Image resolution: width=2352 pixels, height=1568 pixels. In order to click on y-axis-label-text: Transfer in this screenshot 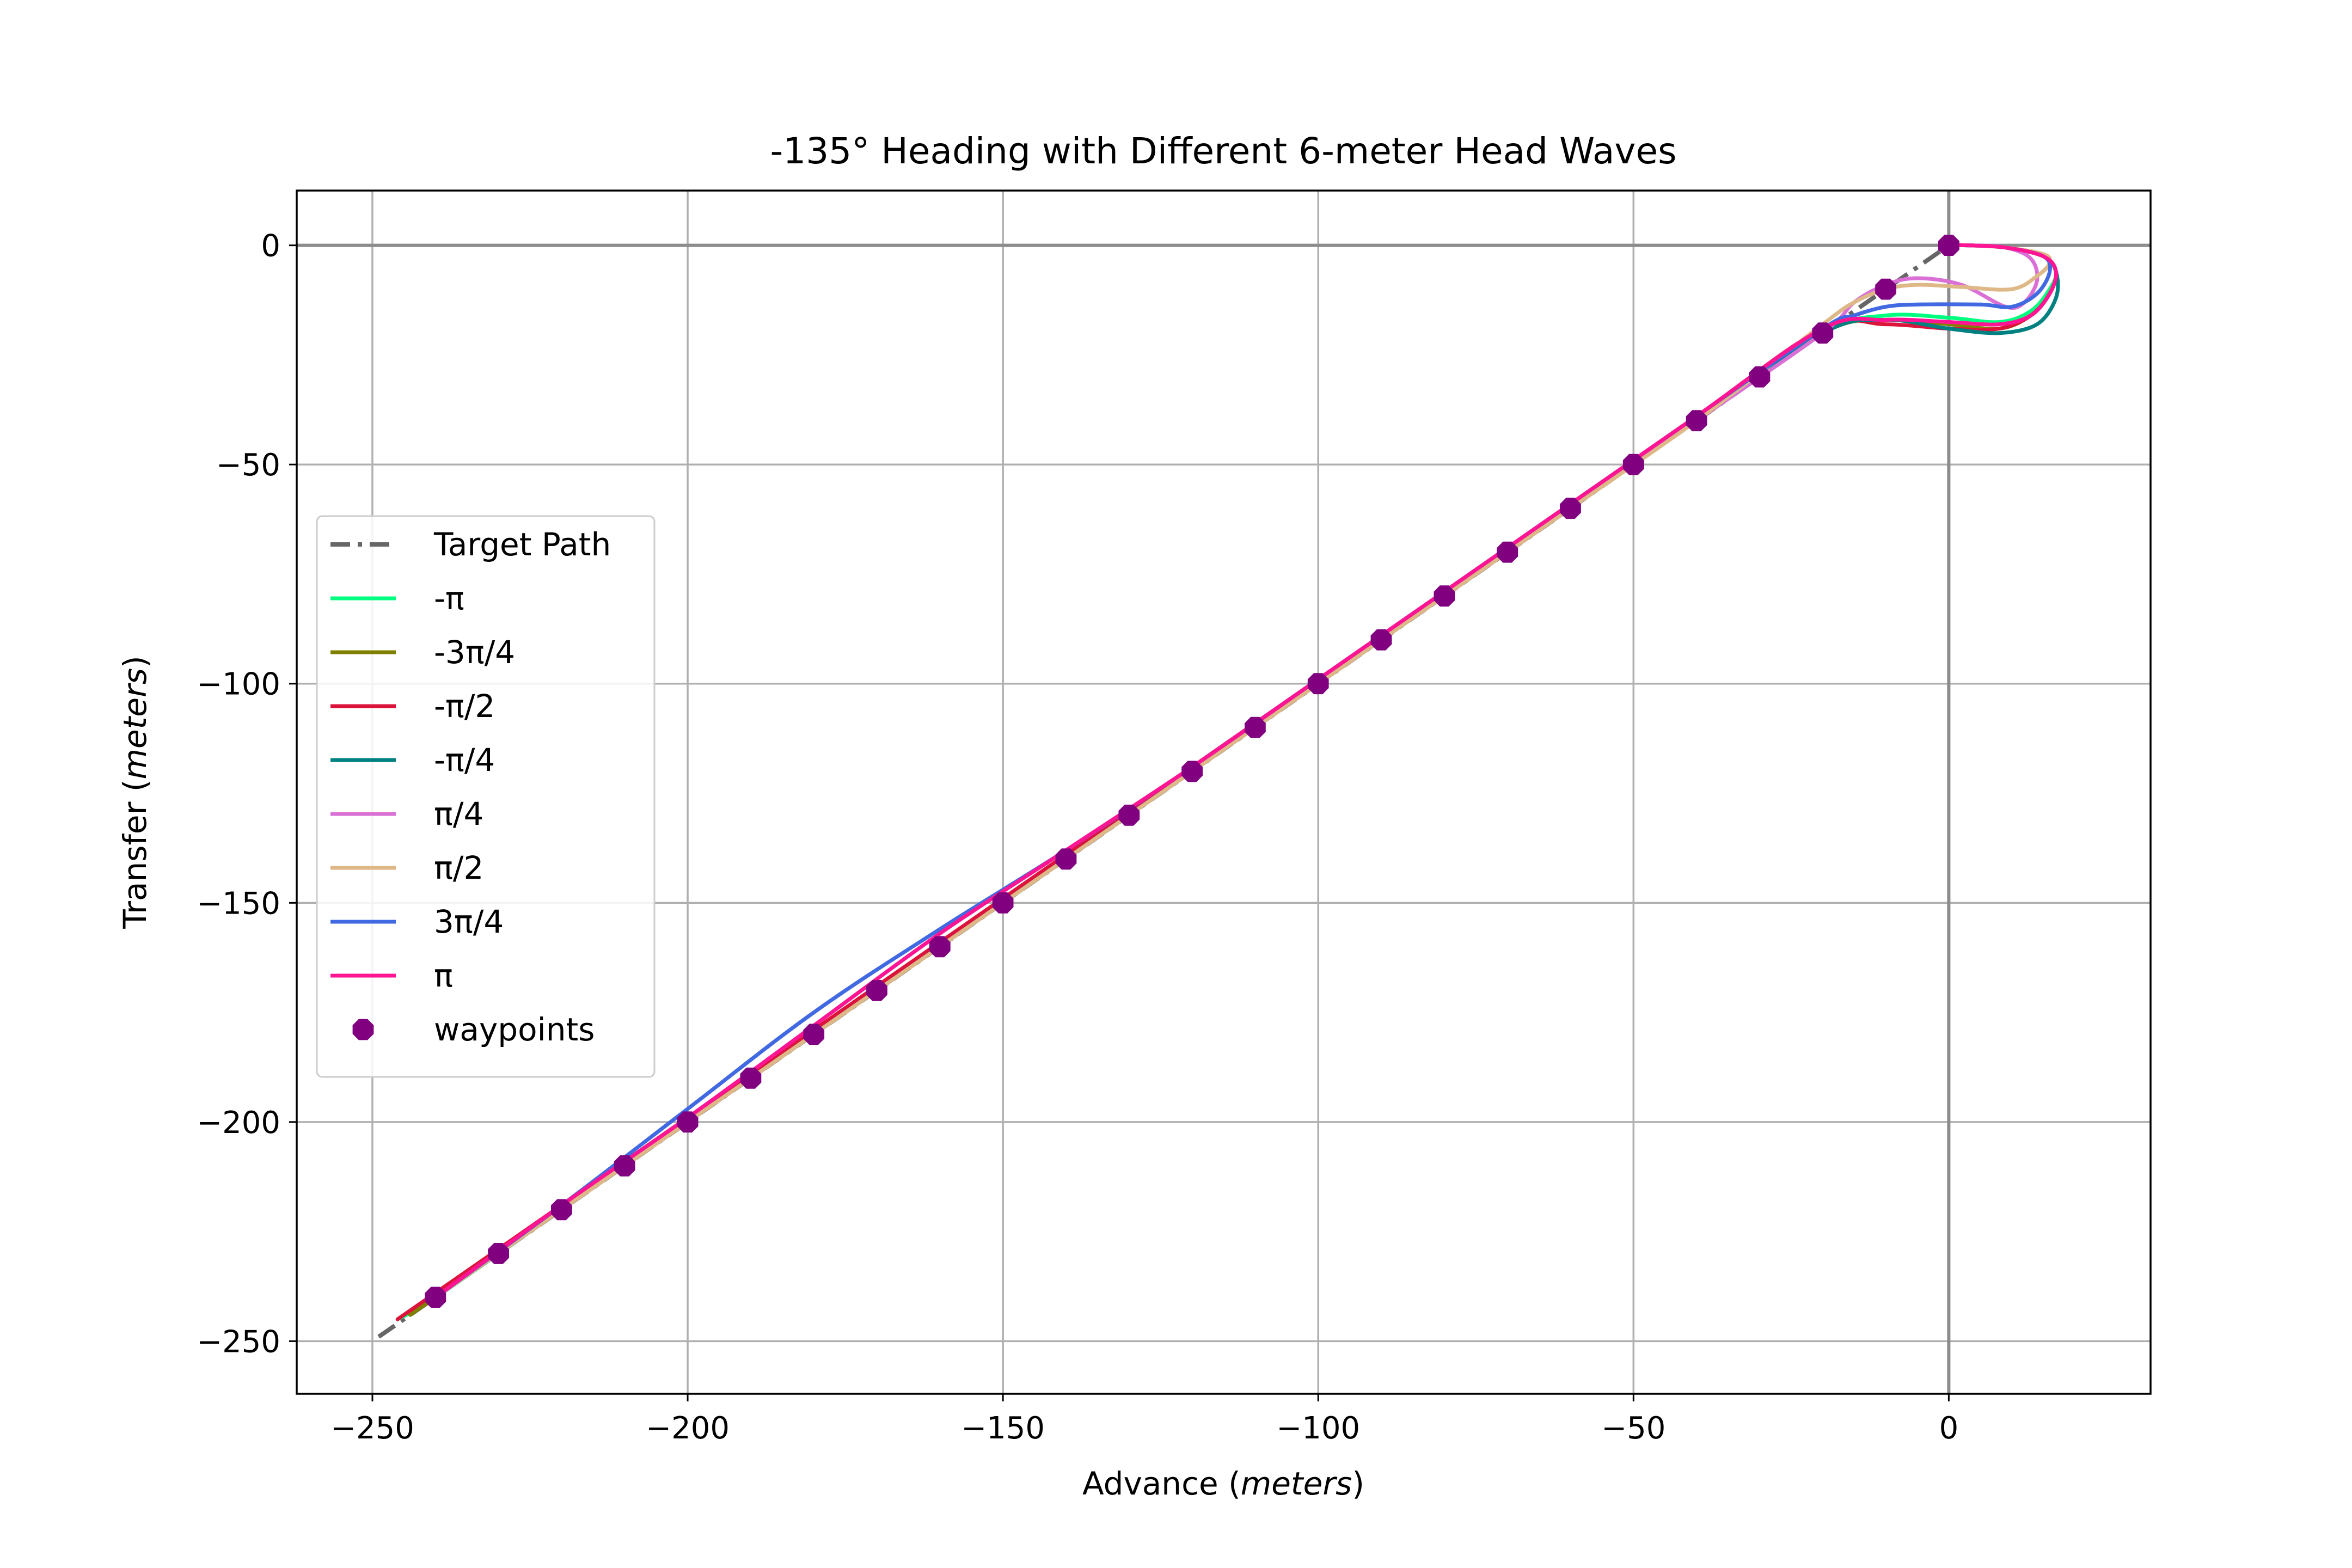, I will do `click(135, 865)`.